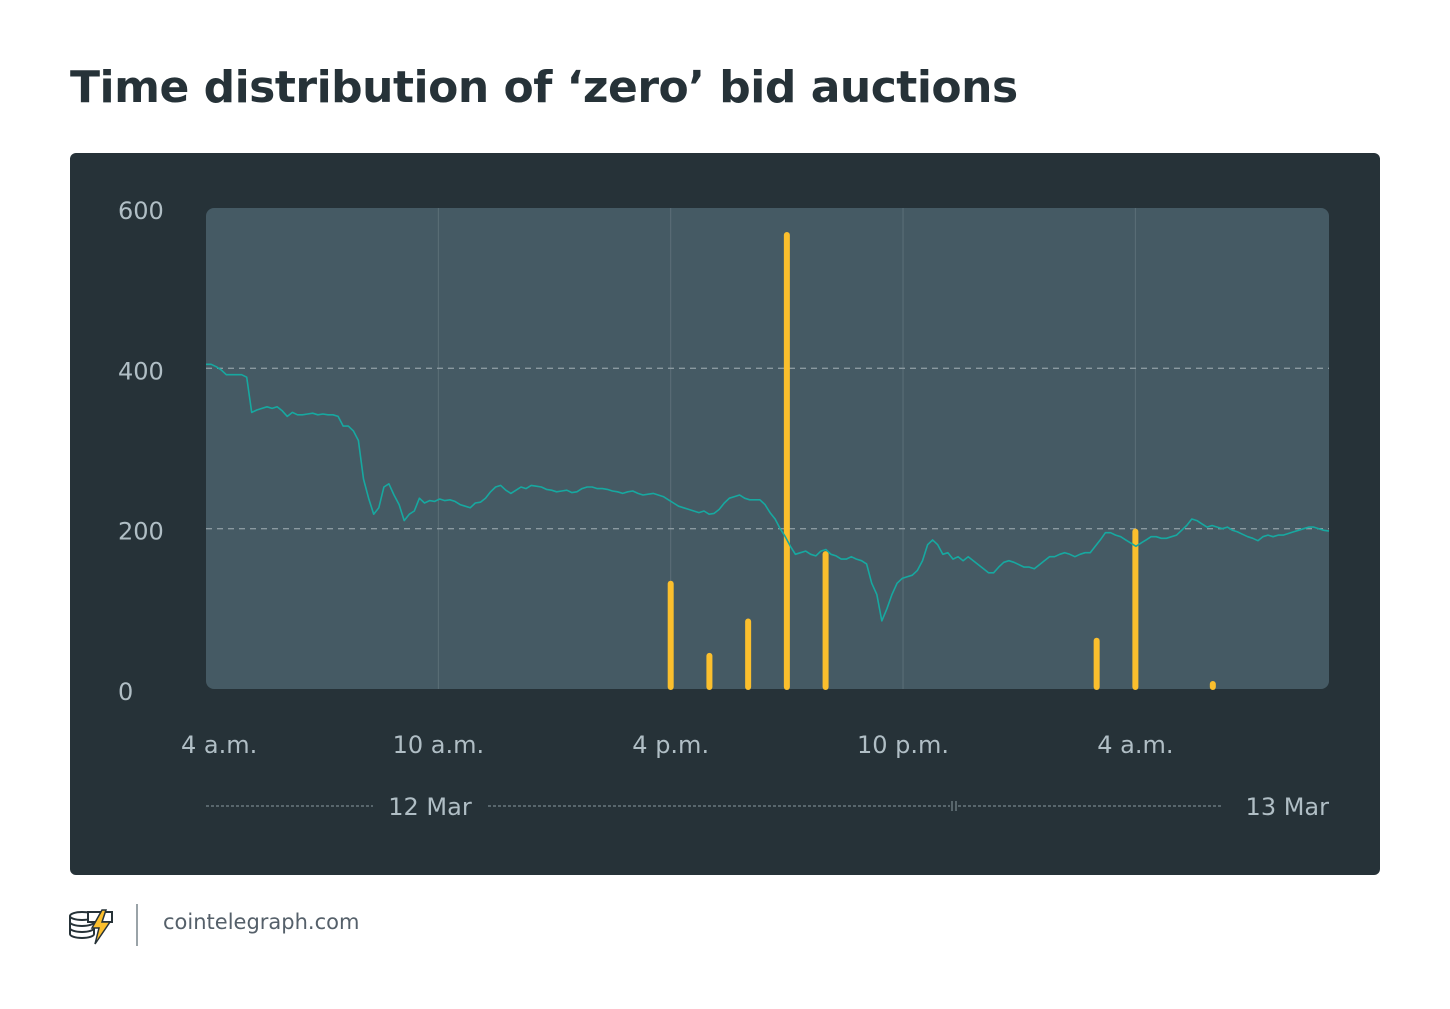  I want to click on date-label: 13 Mar, so click(1288, 807).